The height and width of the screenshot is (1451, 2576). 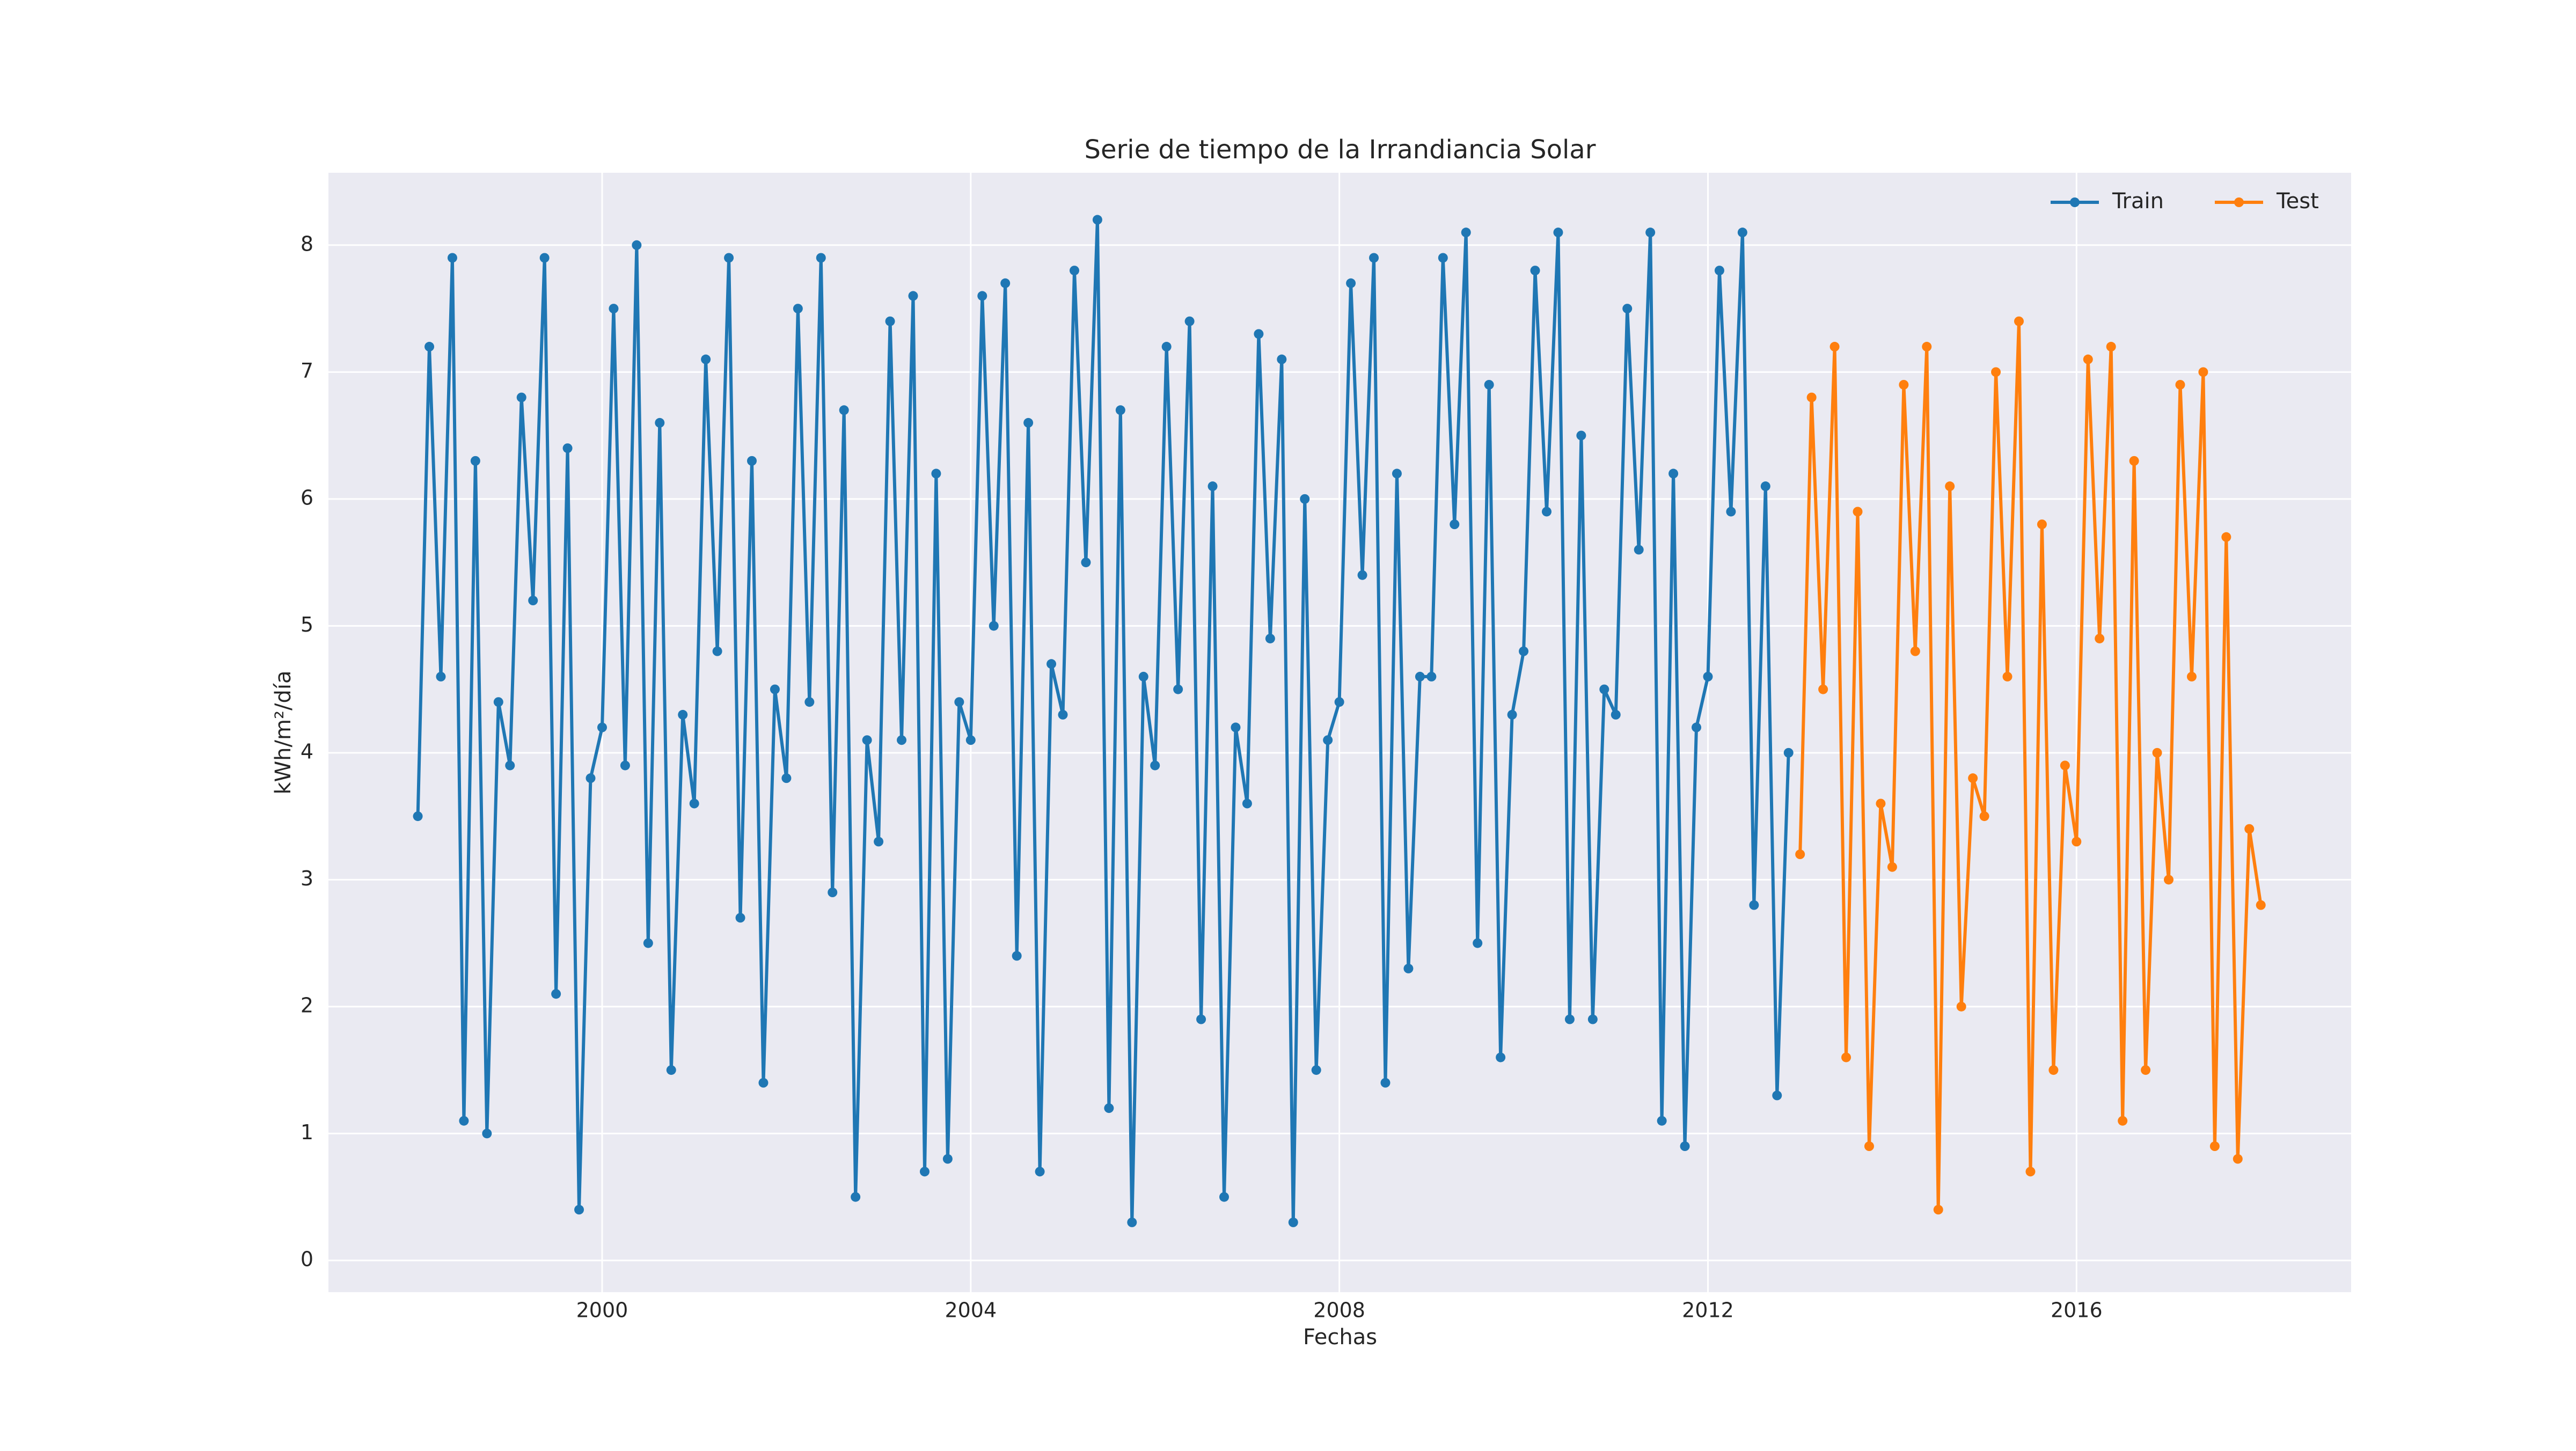 What do you see at coordinates (1340, 1337) in the screenshot?
I see `x-axis-label: Fechas` at bounding box center [1340, 1337].